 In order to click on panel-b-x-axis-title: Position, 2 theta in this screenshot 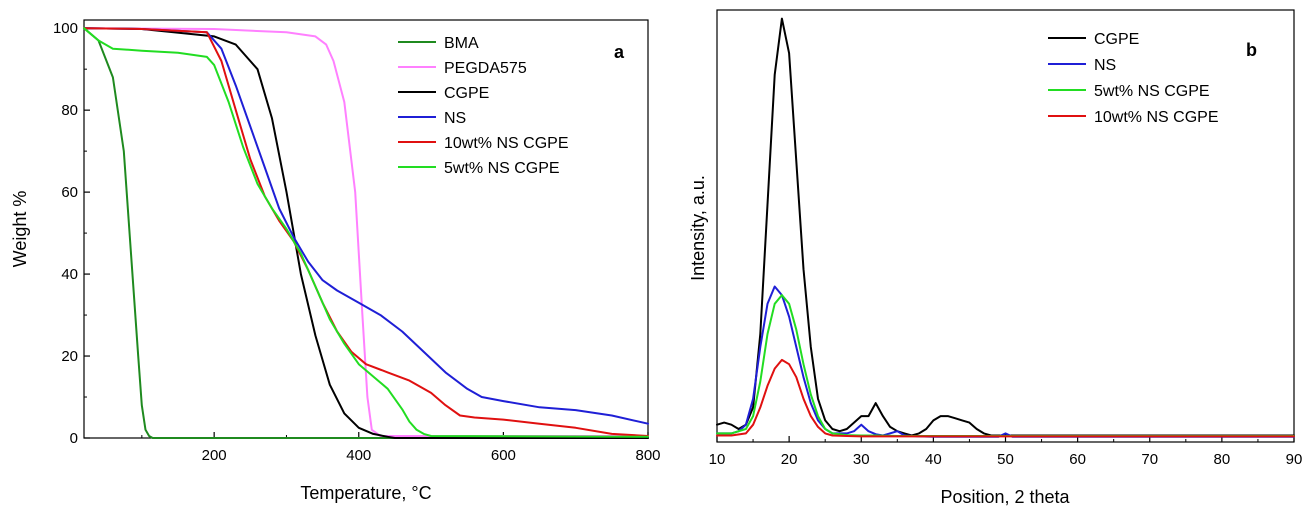, I will do `click(1005, 497)`.